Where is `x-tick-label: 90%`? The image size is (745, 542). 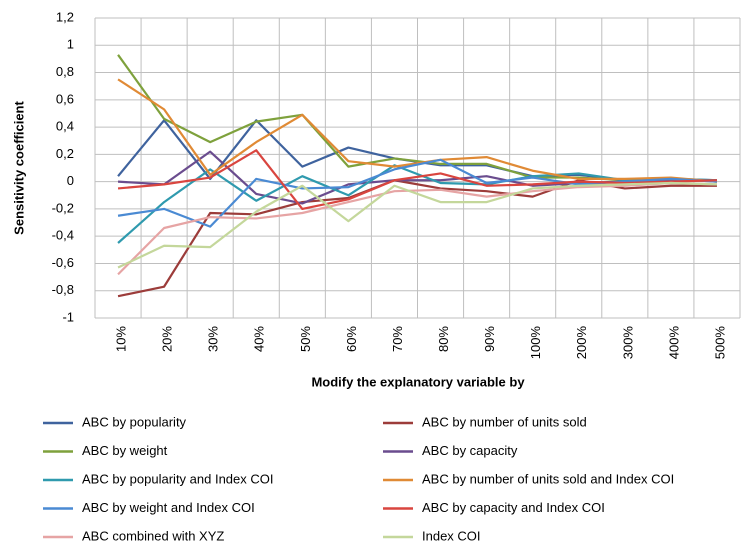 x-tick-label: 90% is located at coordinates (489, 339).